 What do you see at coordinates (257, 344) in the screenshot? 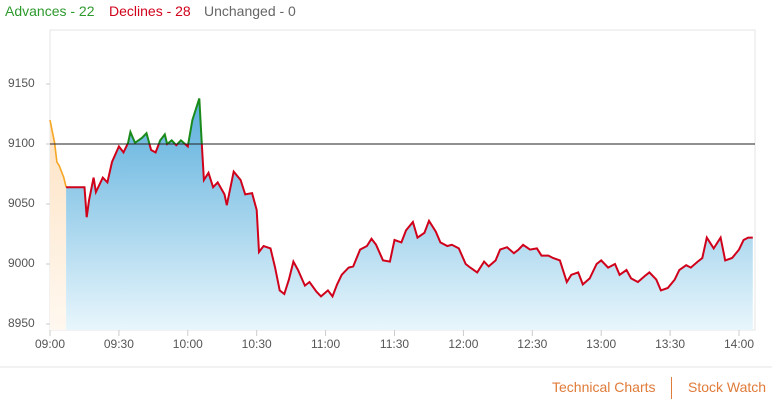
I see `x-tick-label: 10:30` at bounding box center [257, 344].